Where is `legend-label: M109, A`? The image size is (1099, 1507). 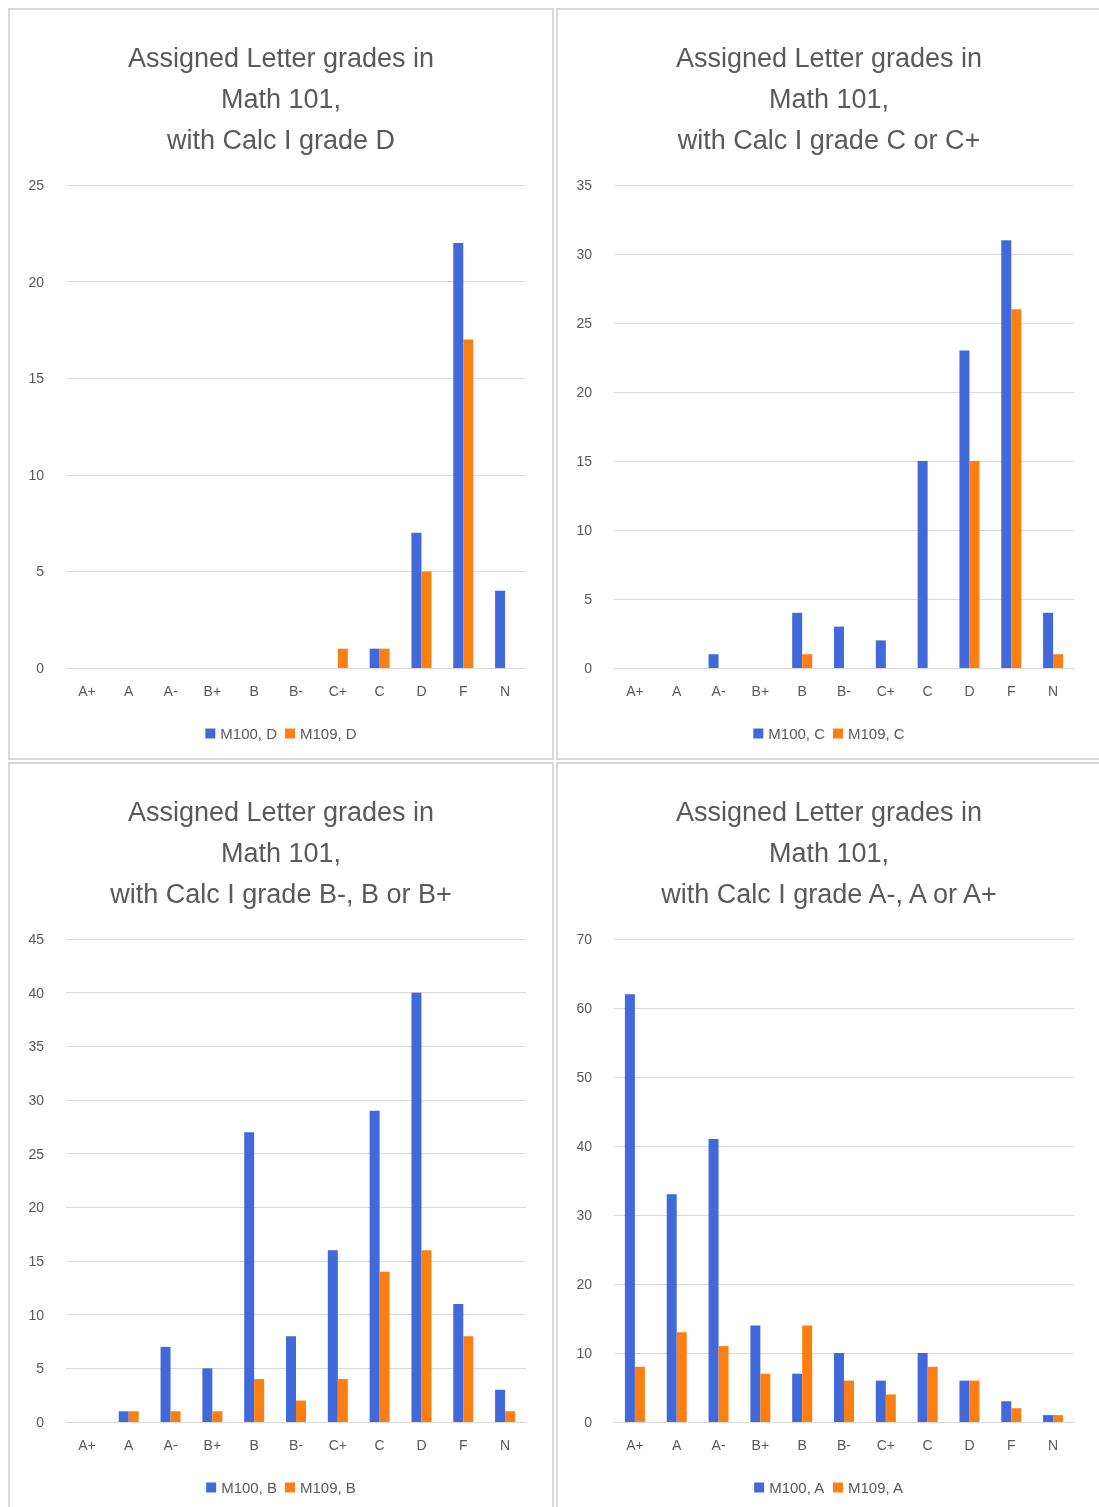 legend-label: M109, A is located at coordinates (876, 1487).